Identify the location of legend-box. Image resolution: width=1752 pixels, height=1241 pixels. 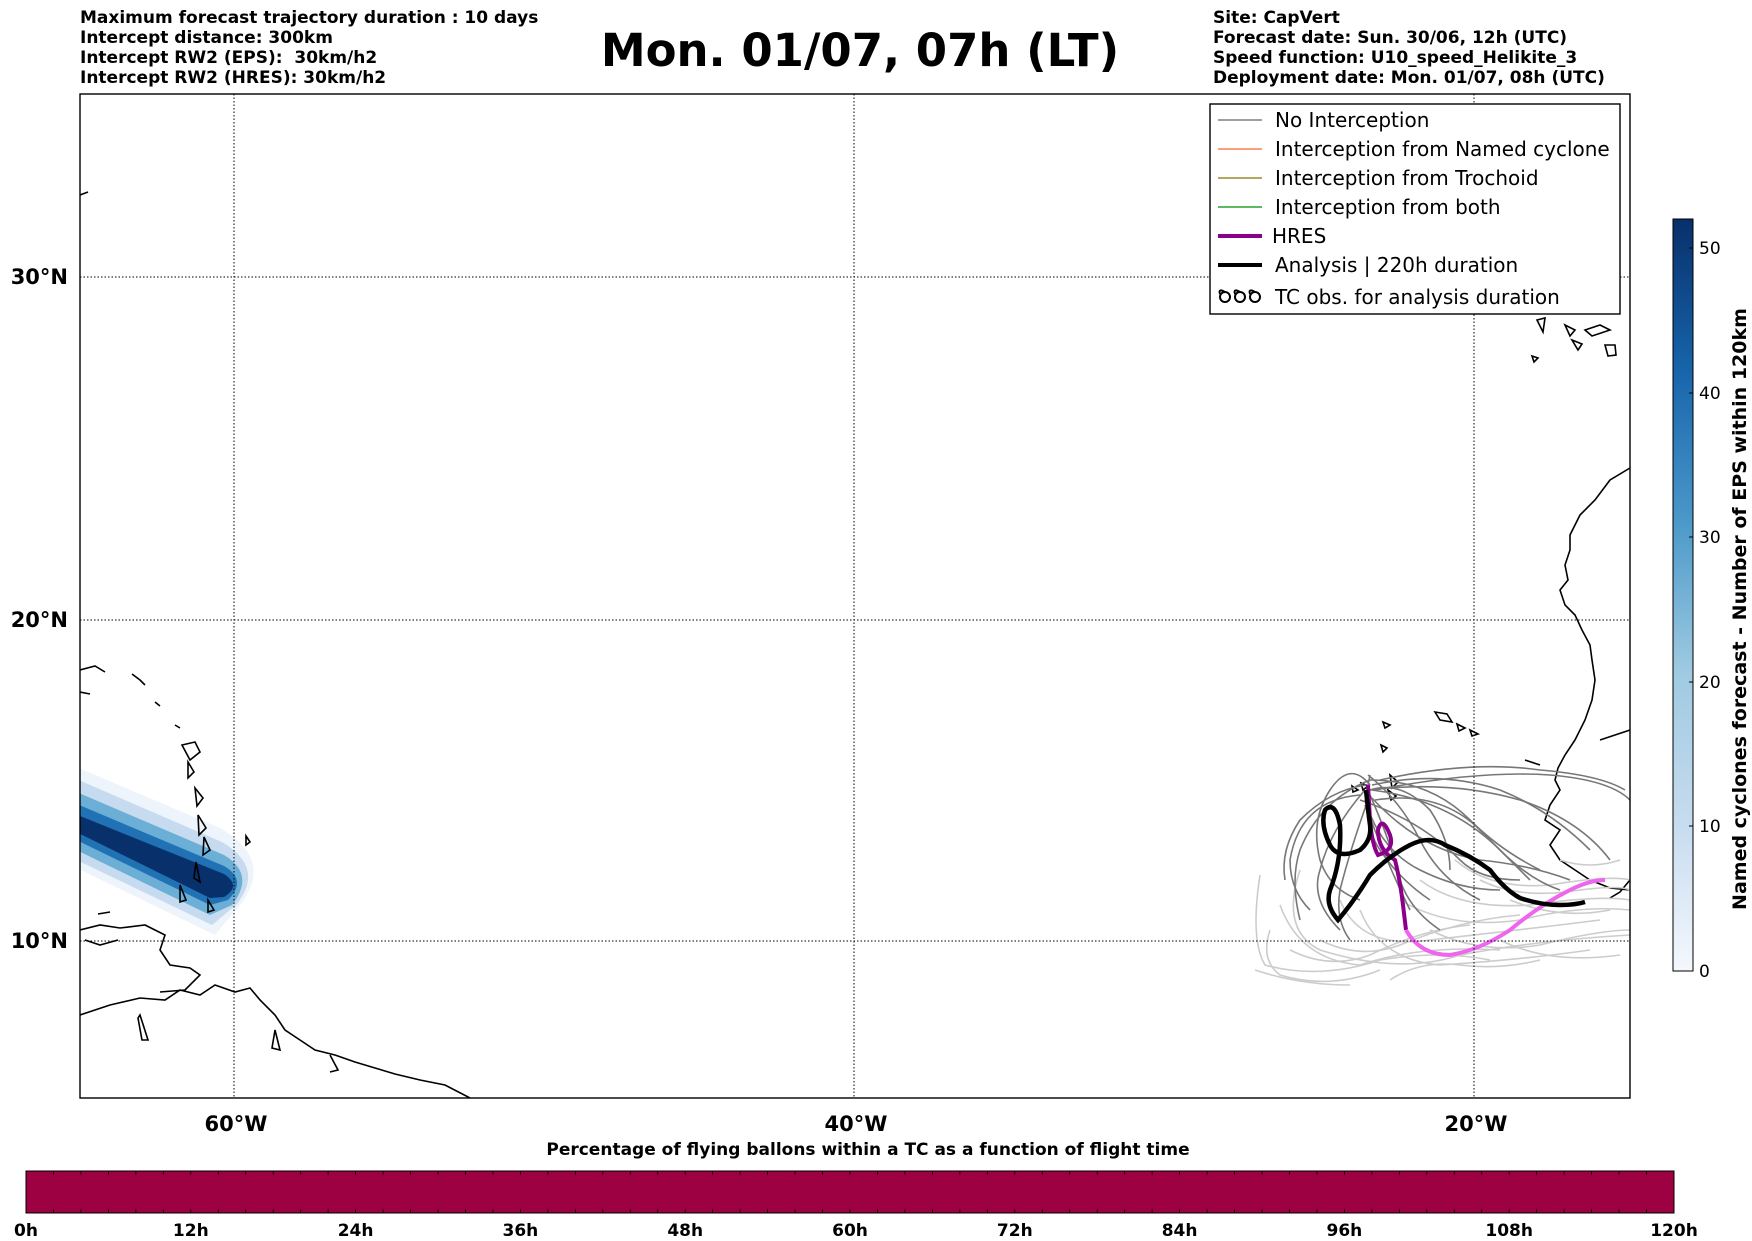
(1415, 209).